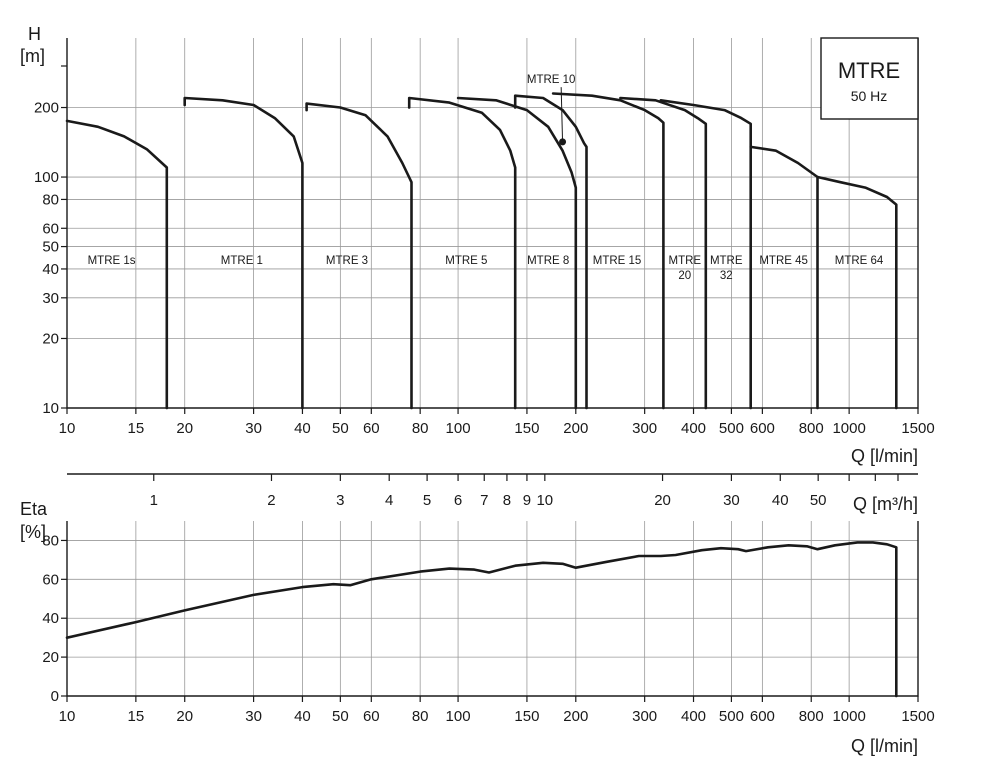  Describe the element at coordinates (427, 500) in the screenshot. I see `secondary-tick-label-5: 5` at that location.